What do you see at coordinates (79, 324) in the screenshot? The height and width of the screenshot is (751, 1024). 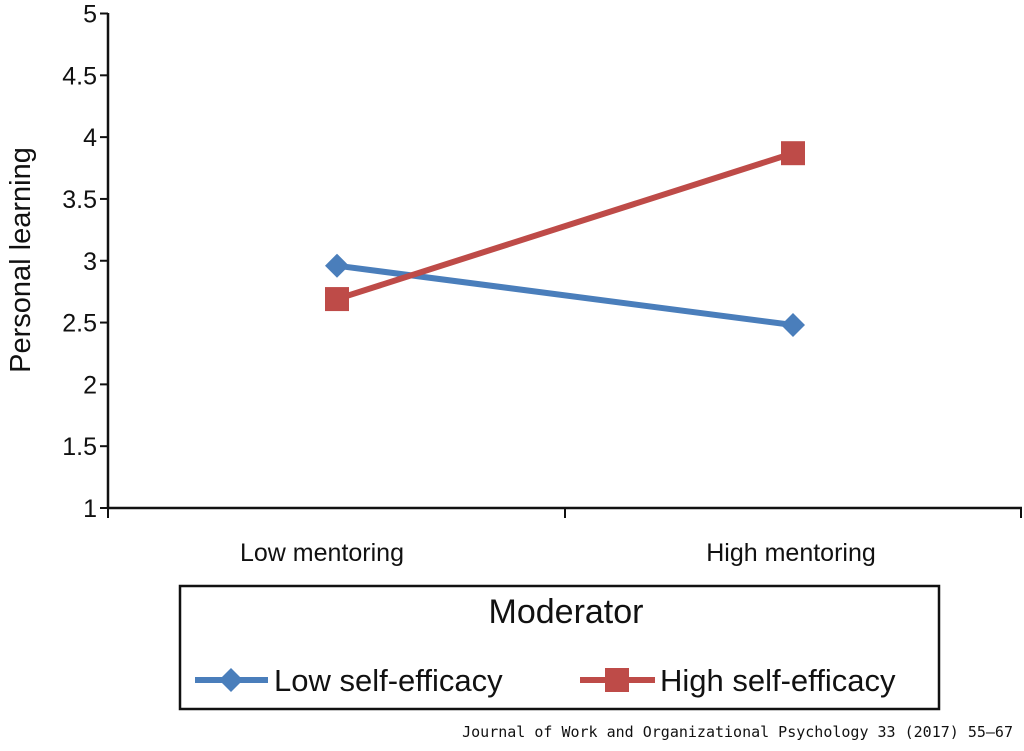 I see `y-tick-label: 2.5` at bounding box center [79, 324].